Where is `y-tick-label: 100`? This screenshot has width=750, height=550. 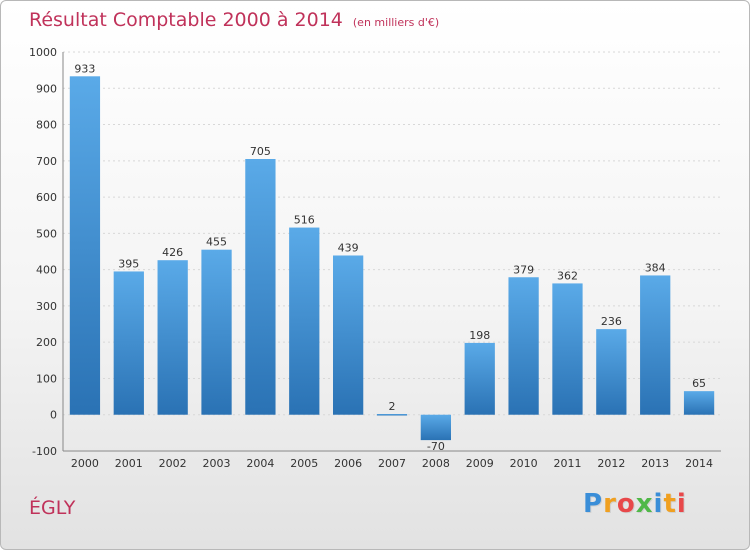 y-tick-label: 100 is located at coordinates (46, 378).